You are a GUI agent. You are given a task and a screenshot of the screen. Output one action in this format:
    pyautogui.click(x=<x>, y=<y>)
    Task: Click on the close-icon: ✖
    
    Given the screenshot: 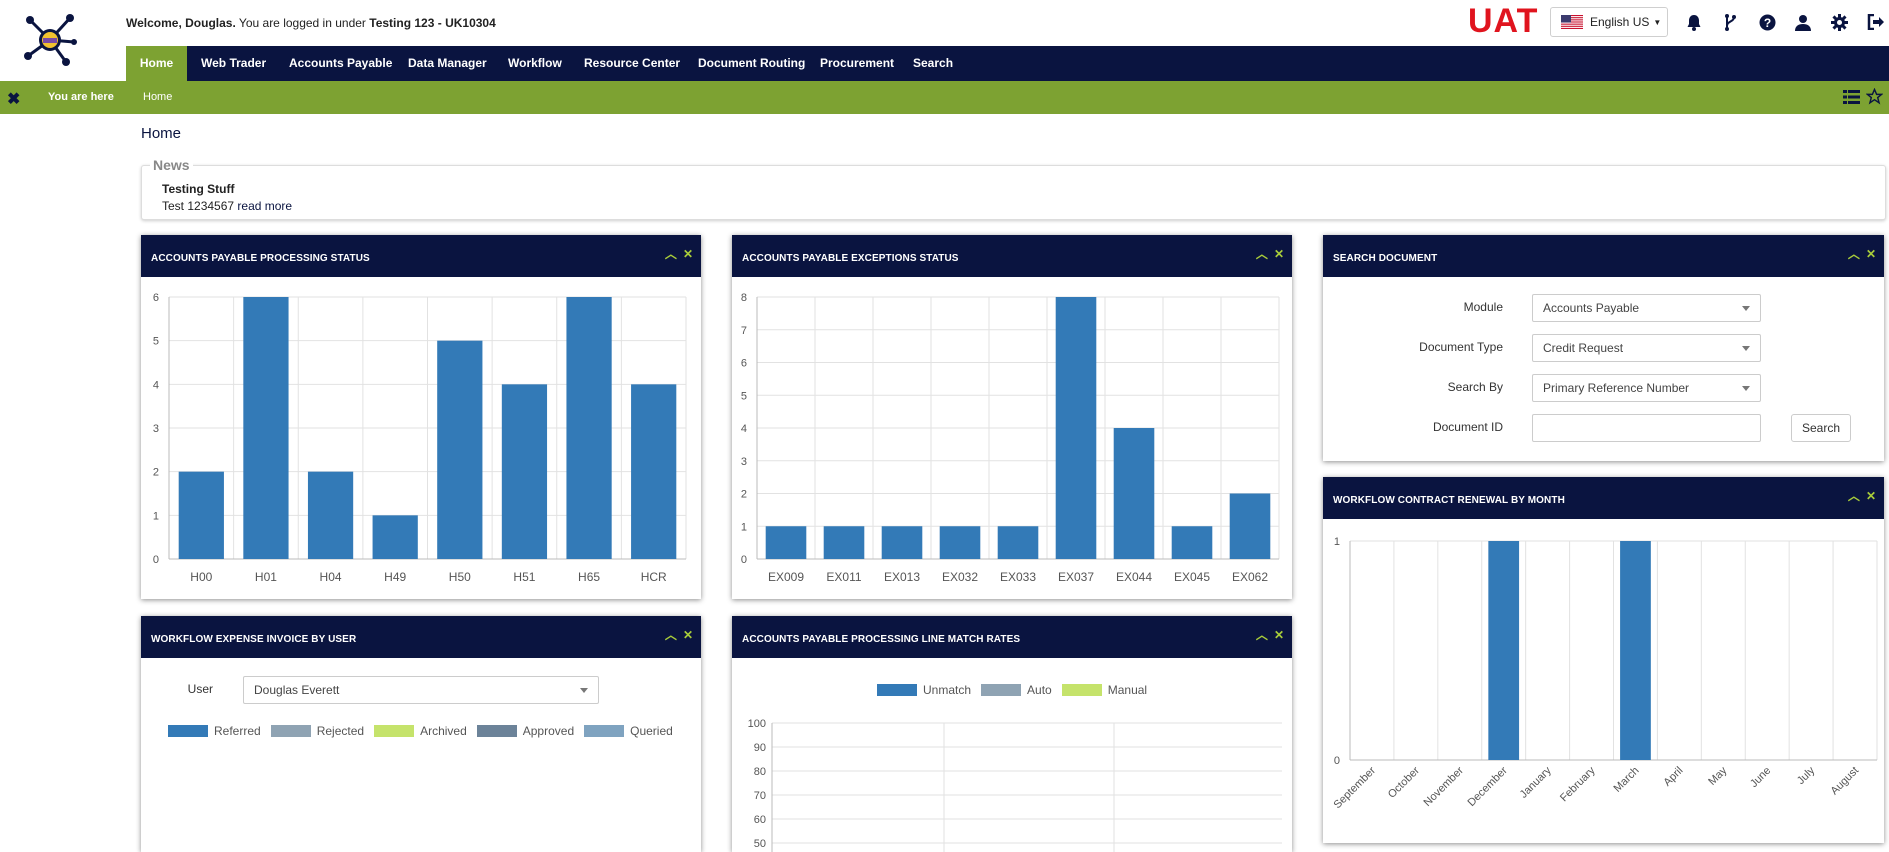 What is the action you would take?
    pyautogui.click(x=14, y=99)
    